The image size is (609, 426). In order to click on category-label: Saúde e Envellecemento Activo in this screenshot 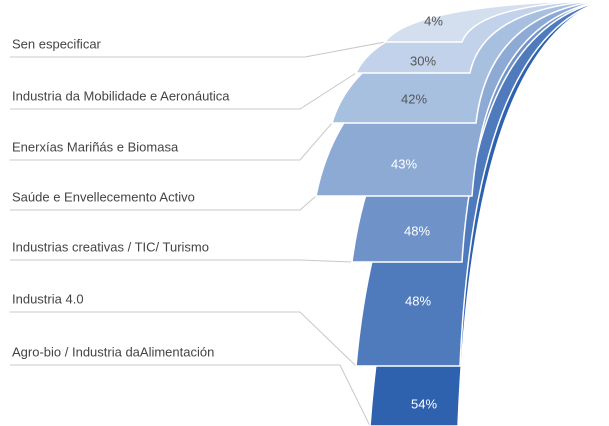, I will do `click(103, 196)`.